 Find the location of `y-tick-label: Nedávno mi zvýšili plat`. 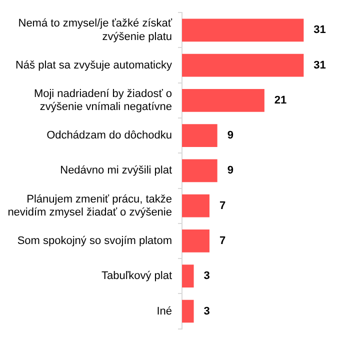

y-tick-label: Nedávno mi zvýšili plat is located at coordinates (116, 170).